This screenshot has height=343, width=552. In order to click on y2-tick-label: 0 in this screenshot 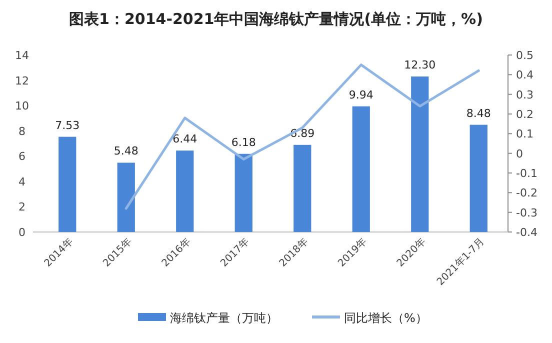, I will do `click(519, 153)`.